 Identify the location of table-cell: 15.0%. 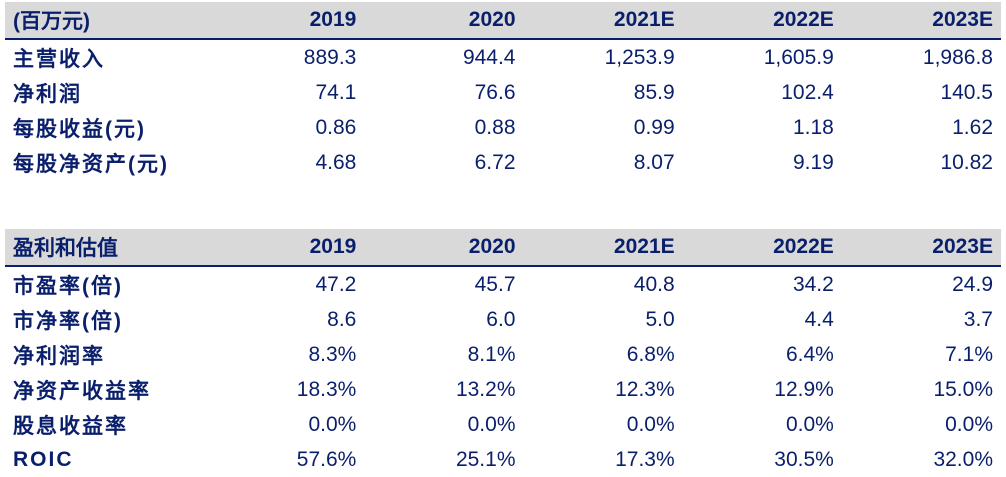
(963, 389).